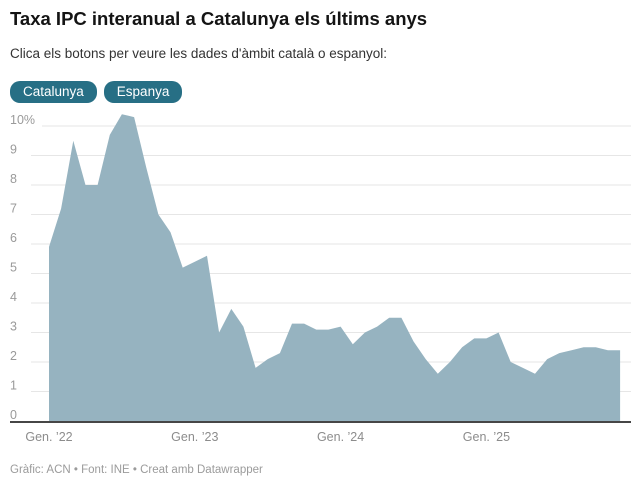 The height and width of the screenshot is (492, 640). Describe the element at coordinates (13, 150) in the screenshot. I see `y-tick-label: 9` at that location.